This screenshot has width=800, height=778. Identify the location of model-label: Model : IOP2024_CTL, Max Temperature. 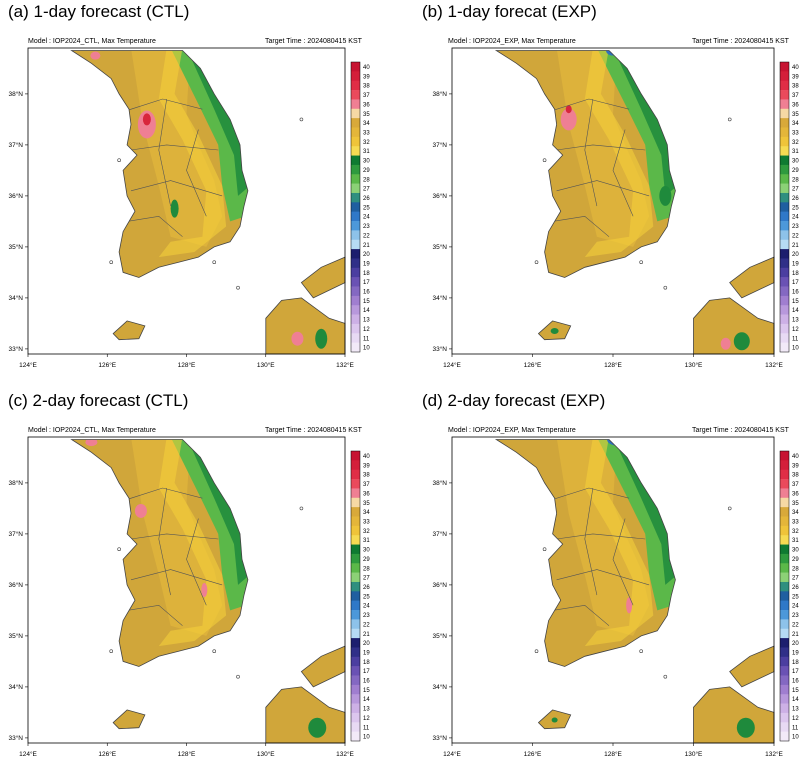
(92, 430).